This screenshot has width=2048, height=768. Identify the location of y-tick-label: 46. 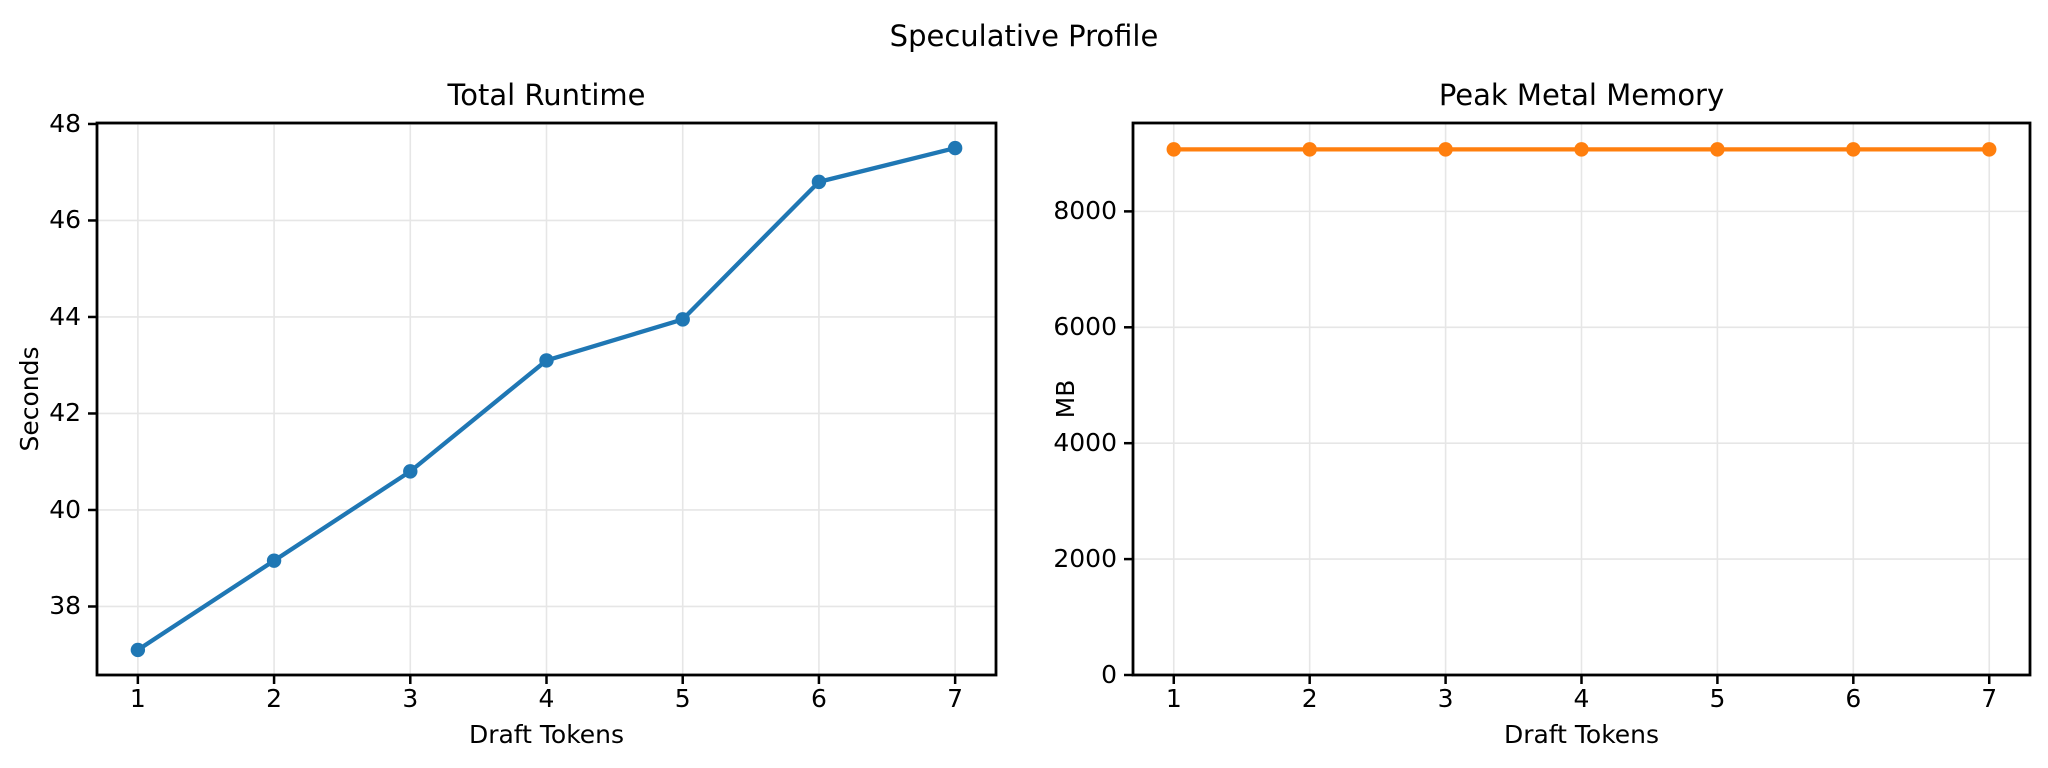
(65, 220).